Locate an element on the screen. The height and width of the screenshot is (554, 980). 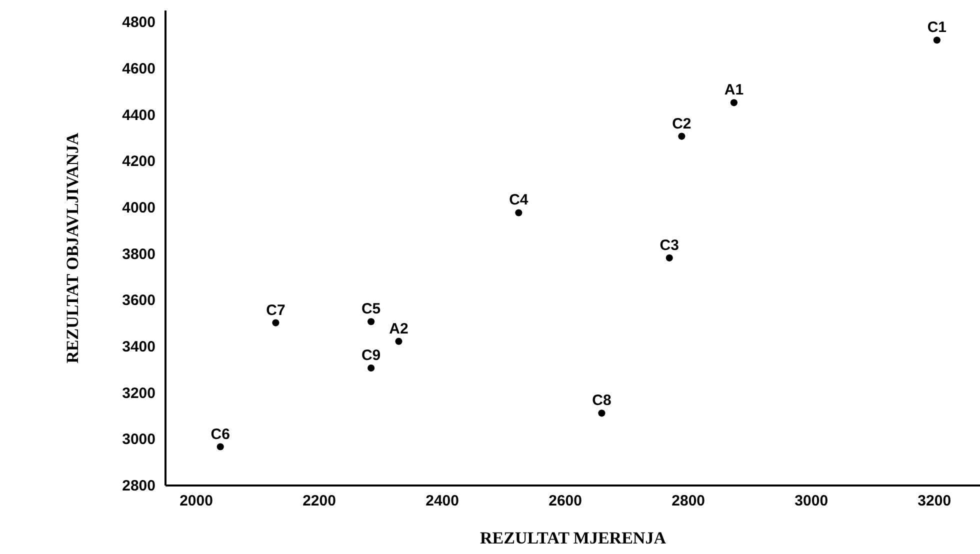
y-tick-label: 4600 is located at coordinates (139, 69).